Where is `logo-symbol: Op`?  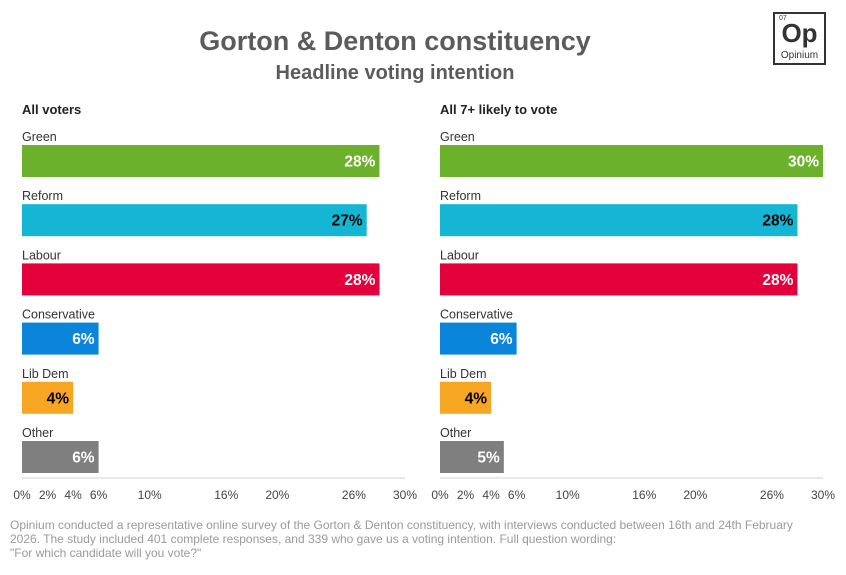
logo-symbol: Op is located at coordinates (799, 33).